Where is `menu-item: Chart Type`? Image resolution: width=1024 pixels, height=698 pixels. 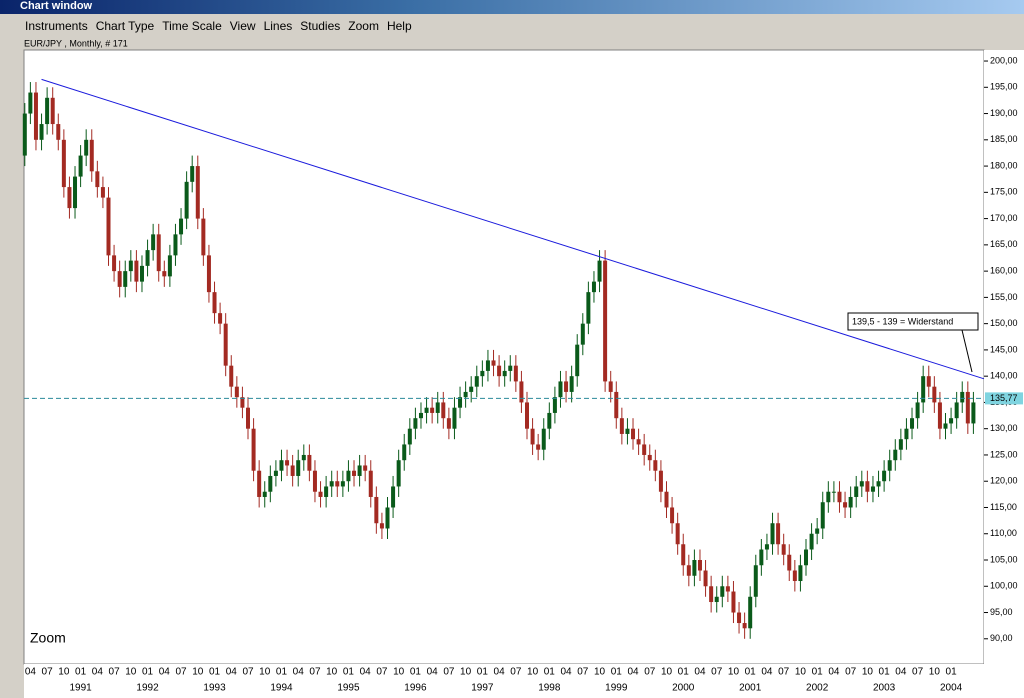
menu-item: Chart Type is located at coordinates (125, 26).